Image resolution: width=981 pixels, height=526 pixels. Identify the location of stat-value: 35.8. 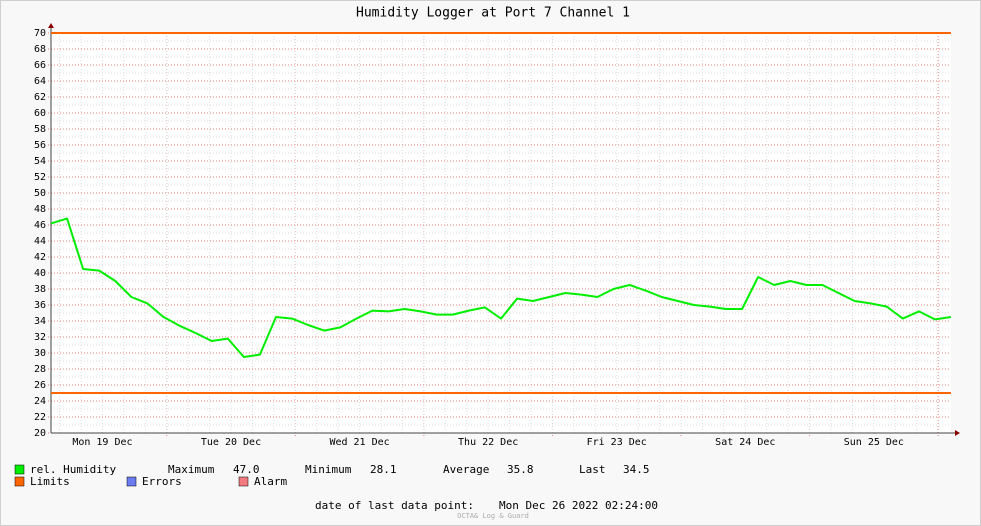
(520, 469).